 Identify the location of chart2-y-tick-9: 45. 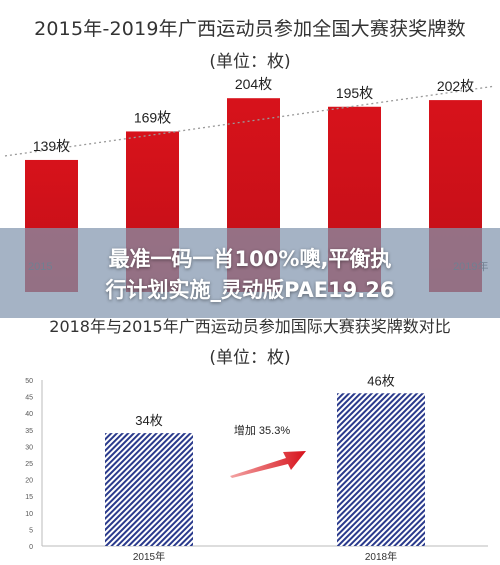
(29, 398).